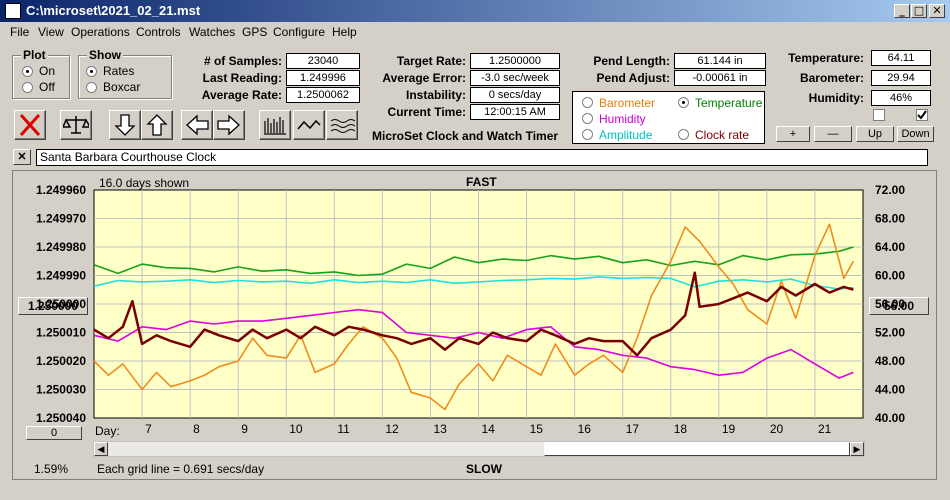 The height and width of the screenshot is (500, 950). Describe the element at coordinates (54, 433) in the screenshot. I see `offset-button: 0` at that location.